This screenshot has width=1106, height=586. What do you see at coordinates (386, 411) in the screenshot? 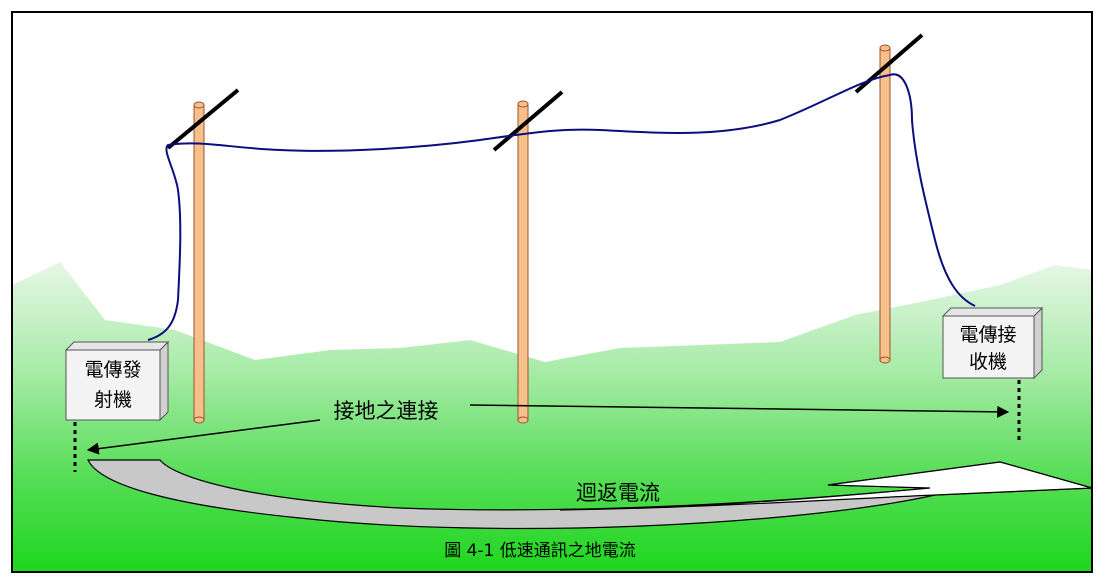
I see `ground-connection-label: 接地之連接` at bounding box center [386, 411].